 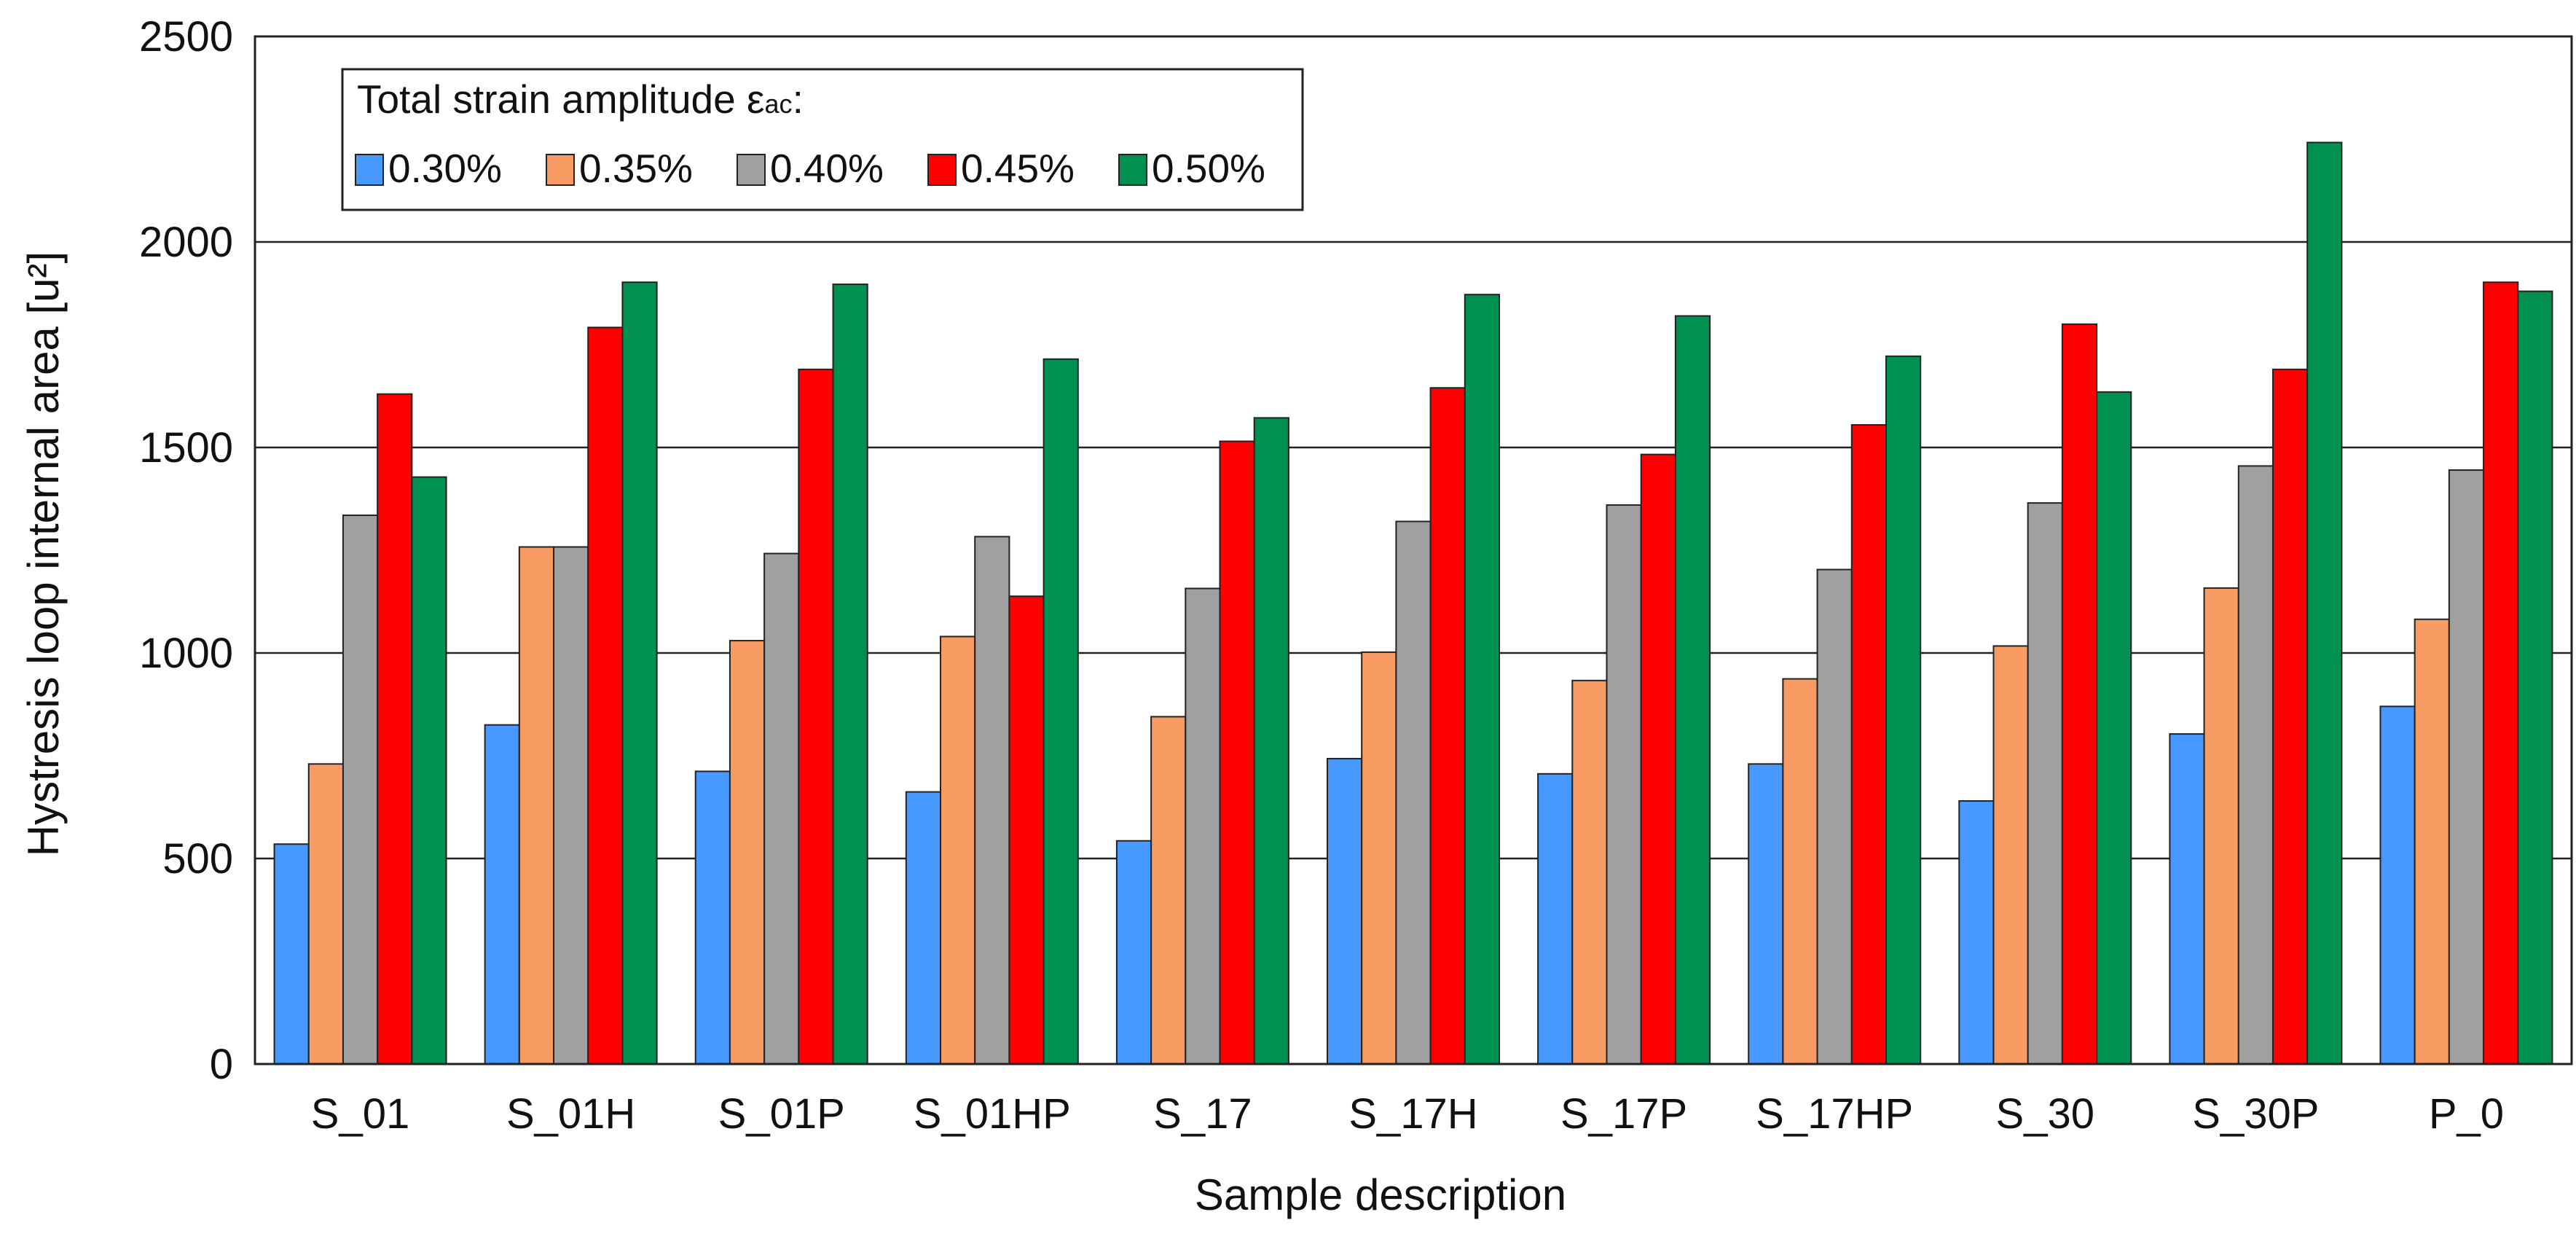 What do you see at coordinates (2221, 826) in the screenshot?
I see `bar-S_30P-0.35%` at bounding box center [2221, 826].